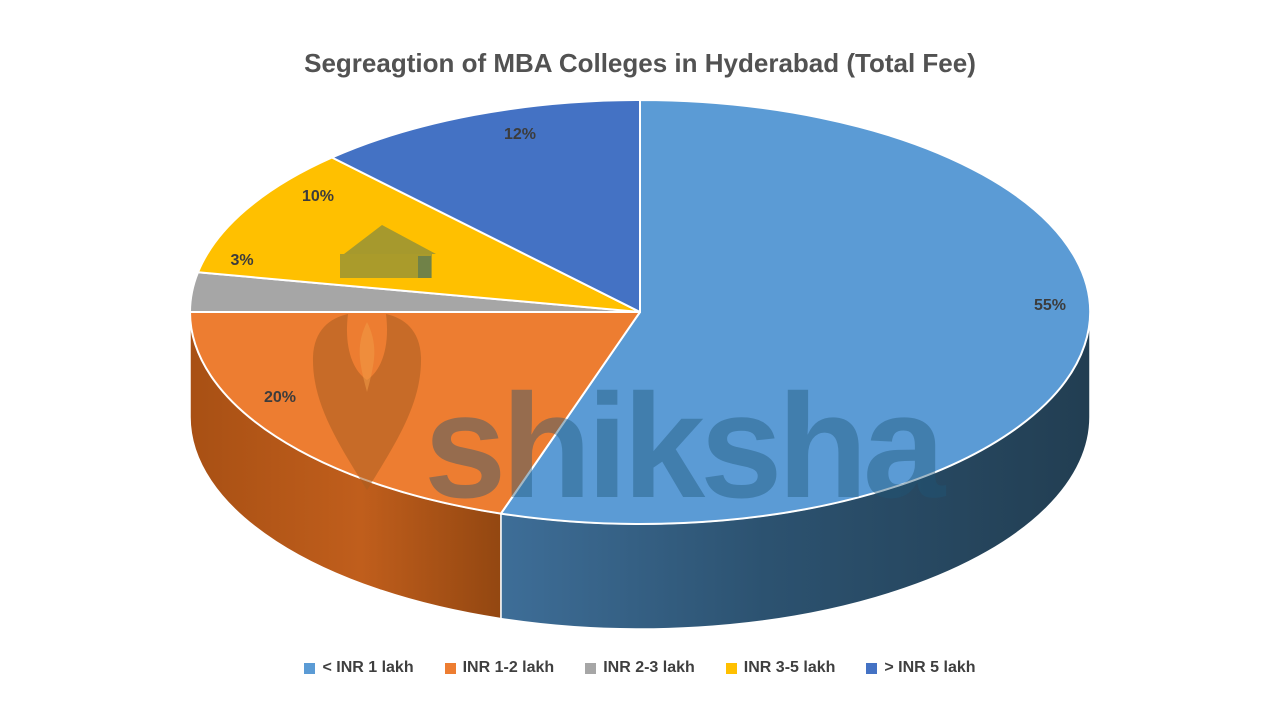 This screenshot has width=1280, height=720. What do you see at coordinates (386, 266) in the screenshot?
I see `grad-cap-base` at bounding box center [386, 266].